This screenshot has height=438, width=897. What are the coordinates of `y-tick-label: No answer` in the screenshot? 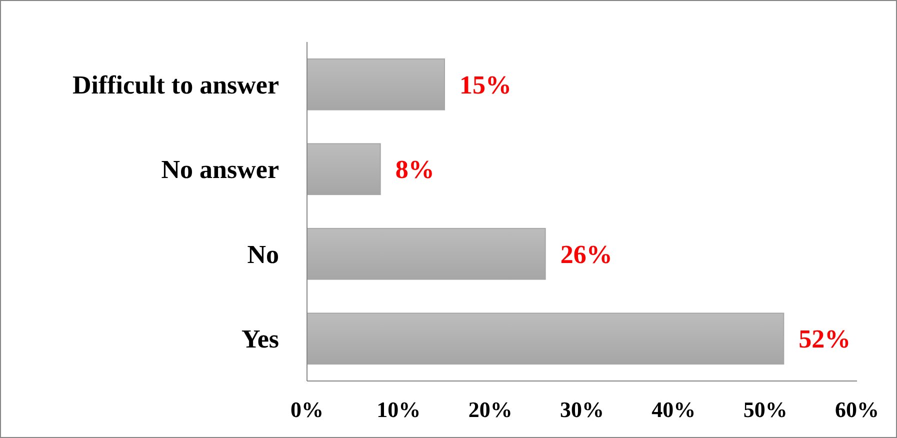 It's located at (220, 169).